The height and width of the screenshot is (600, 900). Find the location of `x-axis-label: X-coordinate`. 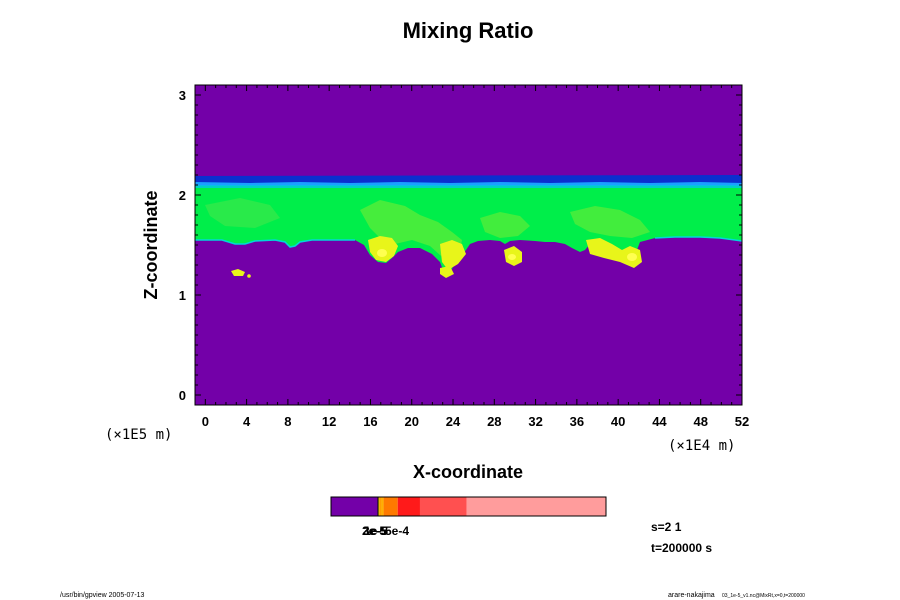

x-axis-label: X-coordinate is located at coordinates (468, 472).